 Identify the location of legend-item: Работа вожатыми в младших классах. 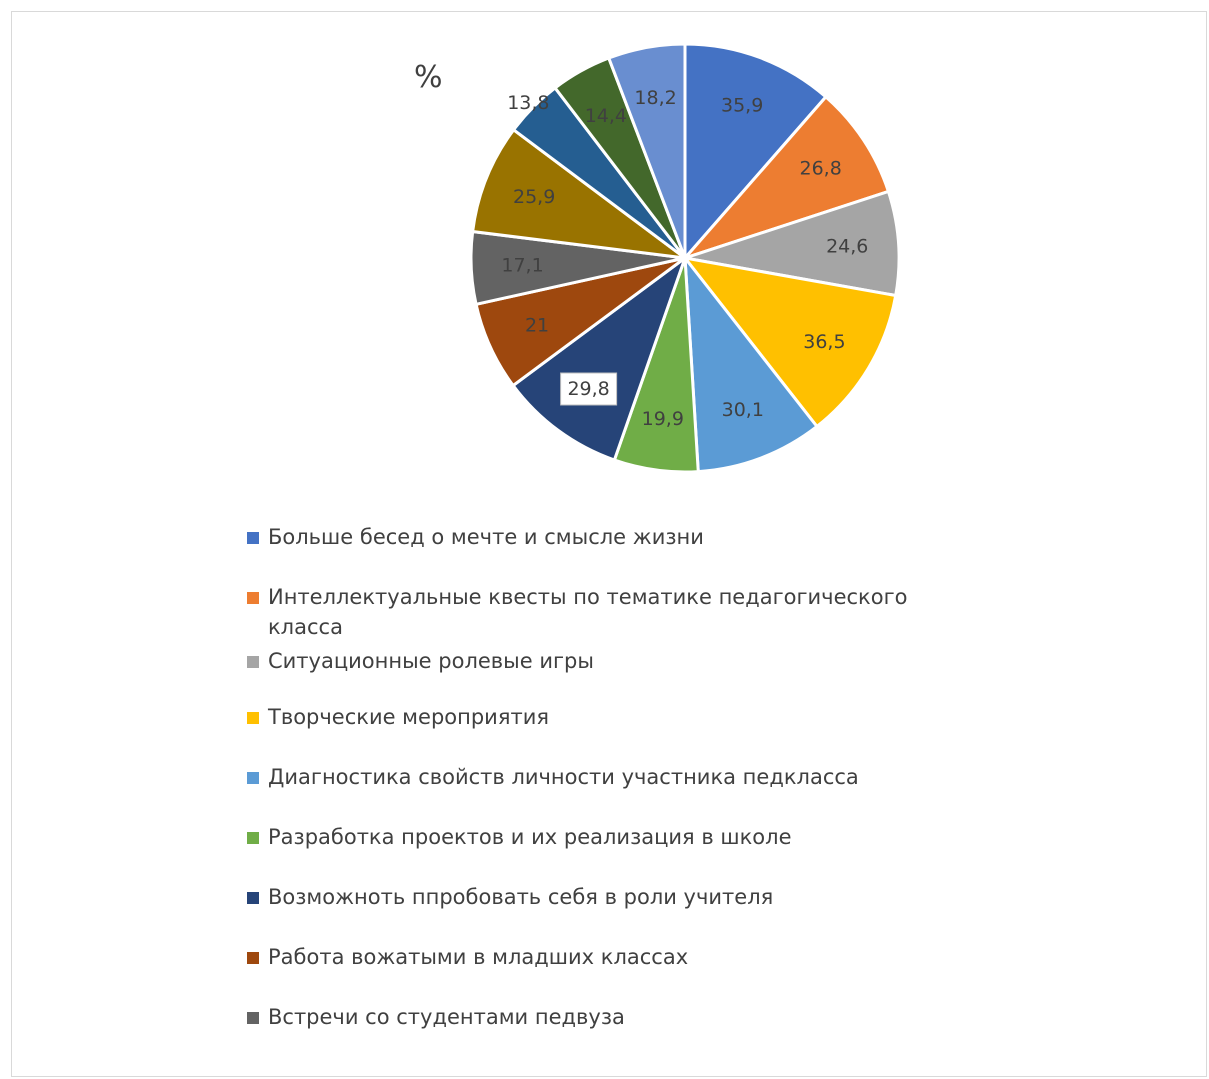
(602, 957).